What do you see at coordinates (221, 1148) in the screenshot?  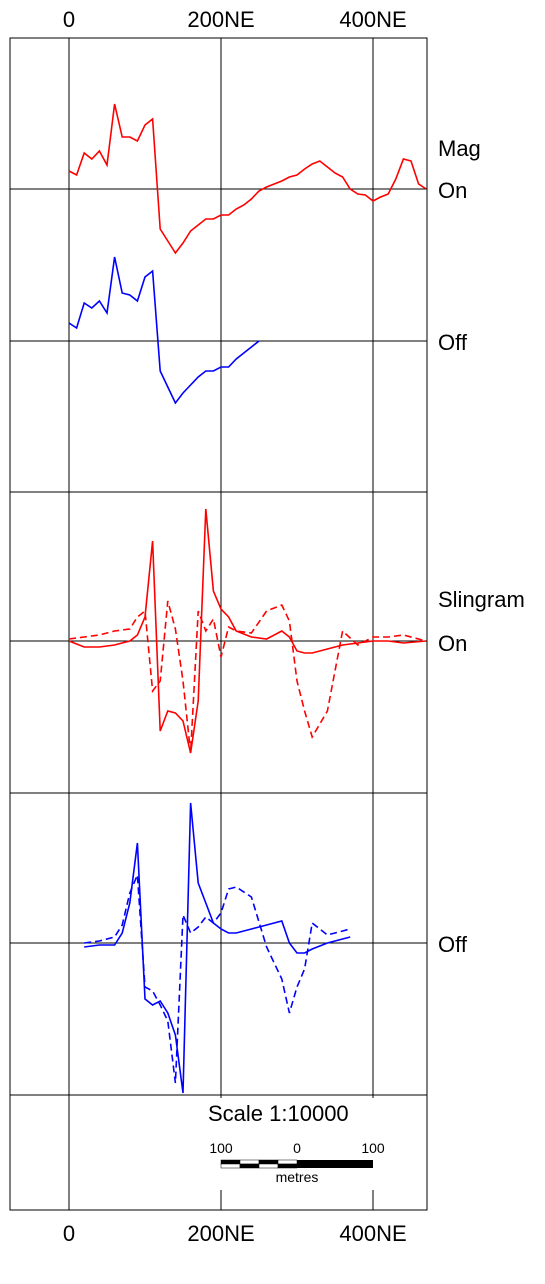 I see `scale-left-label: 100` at bounding box center [221, 1148].